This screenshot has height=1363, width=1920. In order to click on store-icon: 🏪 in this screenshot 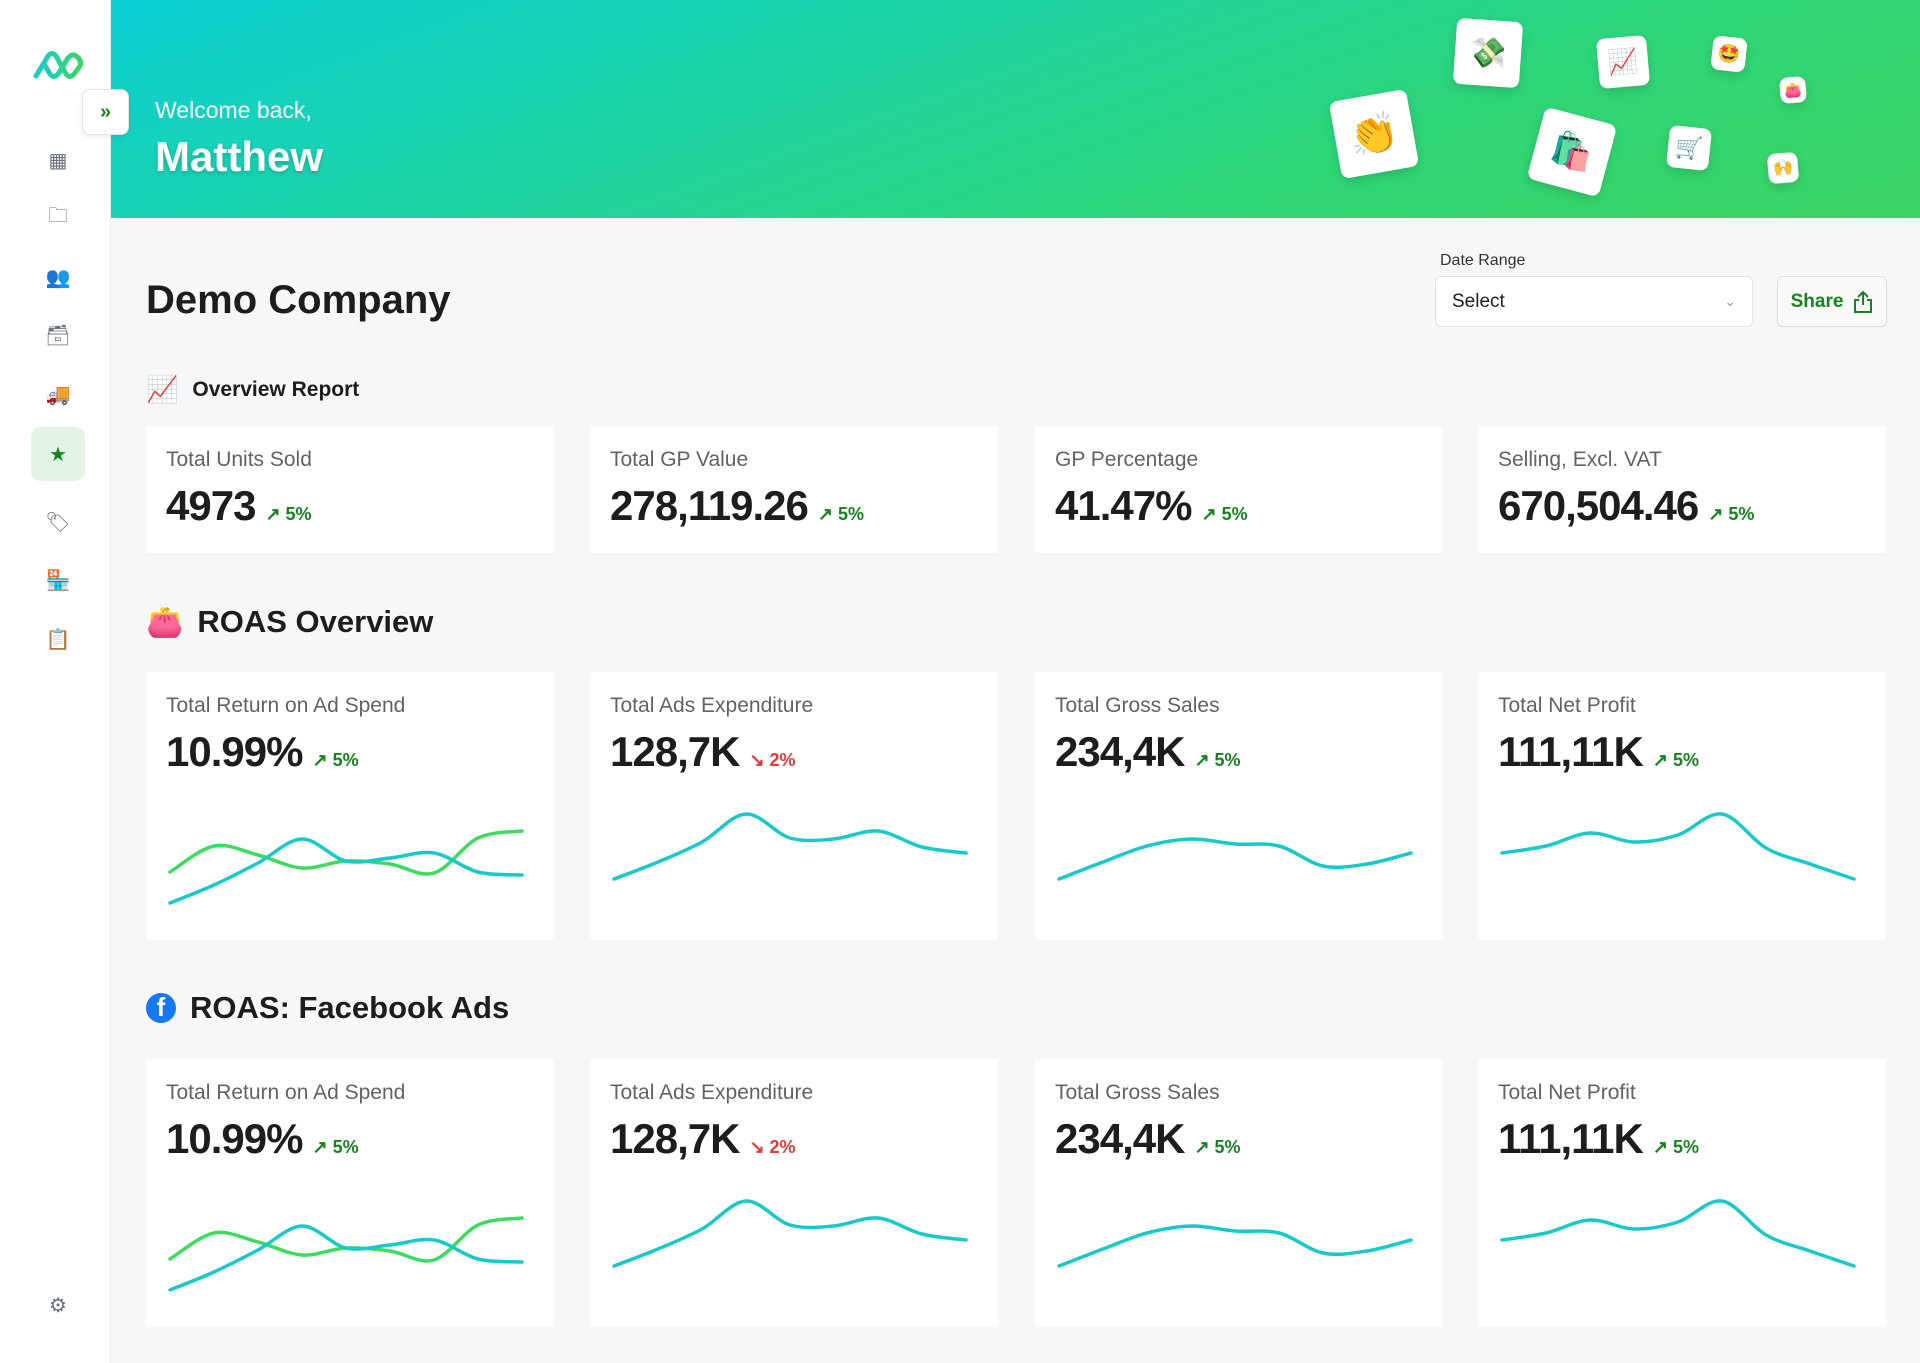, I will do `click(58, 580)`.